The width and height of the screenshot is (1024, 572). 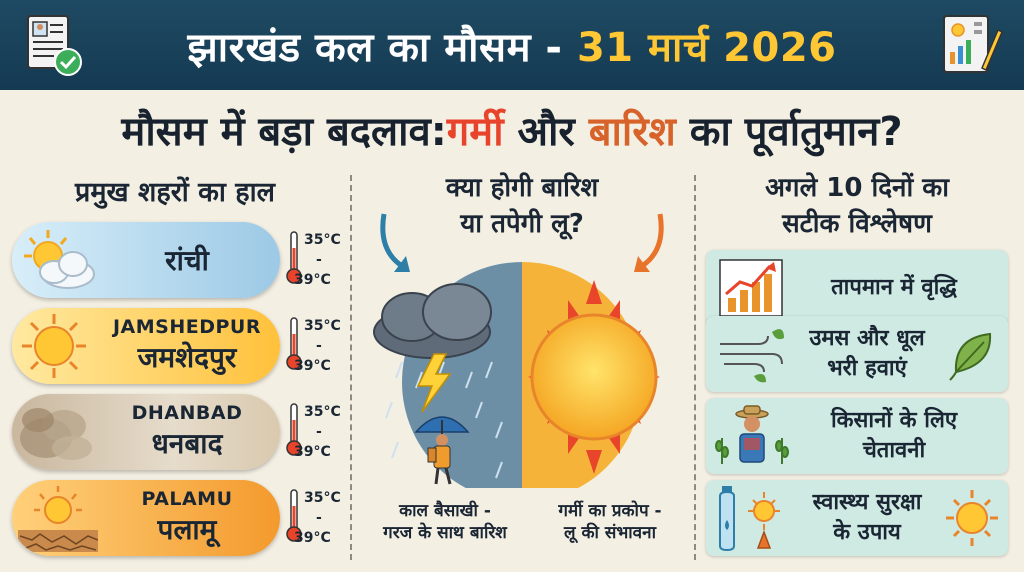 I want to click on city-names: DHANBAD धनबाद, so click(x=187, y=432).